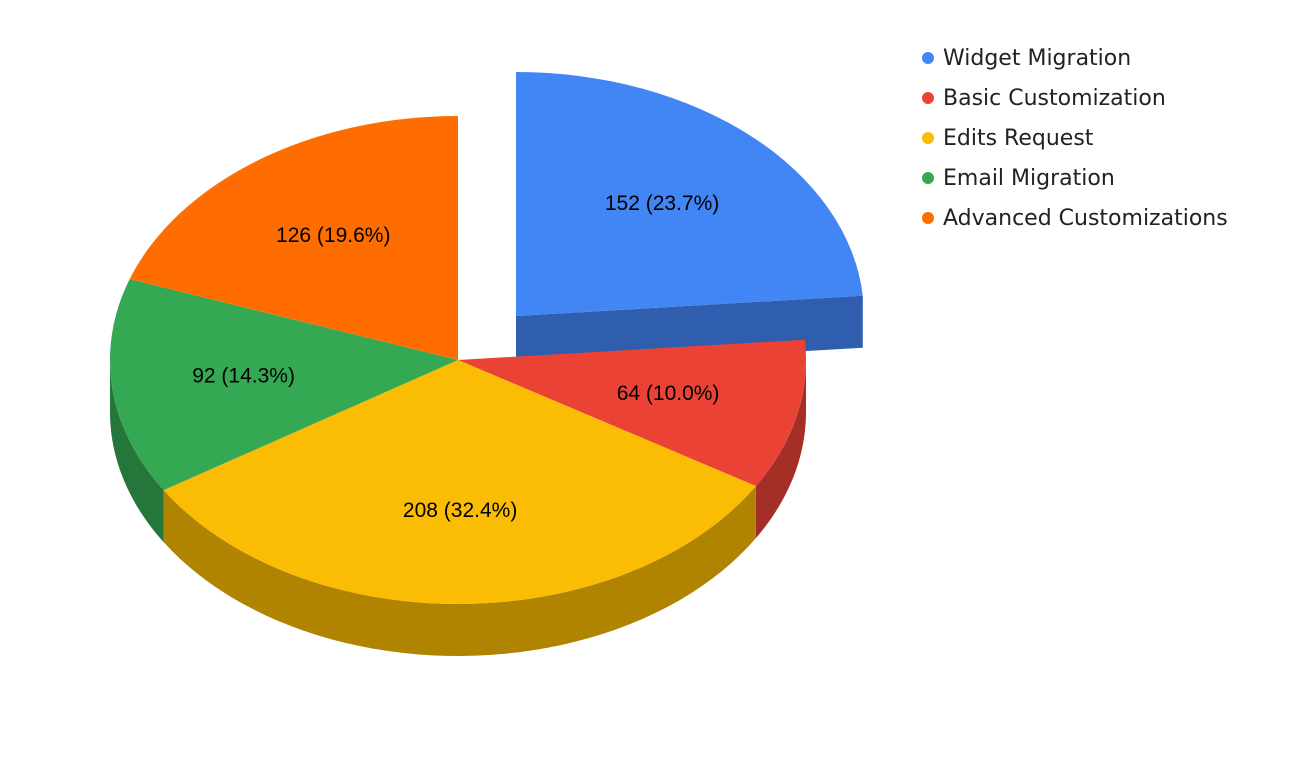 Image resolution: width=1289 pixels, height=773 pixels. I want to click on legend-item-email-migration: Email Migration, so click(1075, 178).